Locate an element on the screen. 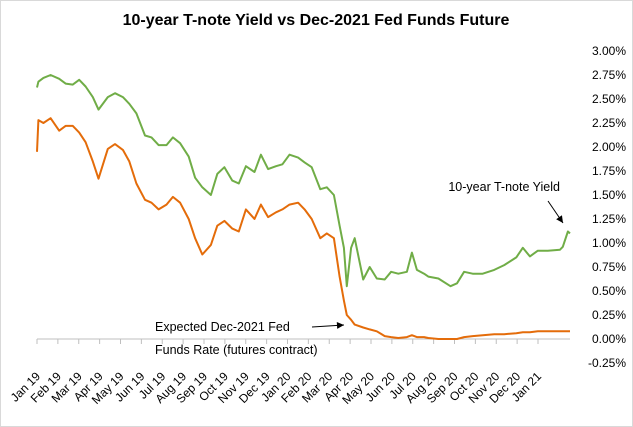  y-tick-label: 2.25% is located at coordinates (609, 123).